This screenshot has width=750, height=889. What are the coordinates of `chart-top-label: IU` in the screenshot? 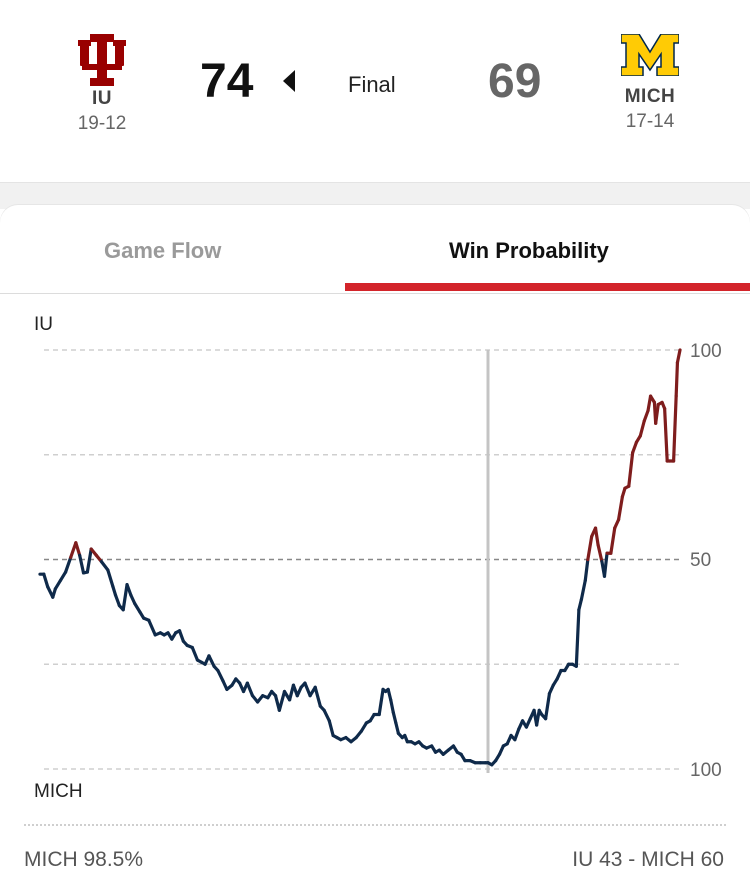 It's located at (43, 324).